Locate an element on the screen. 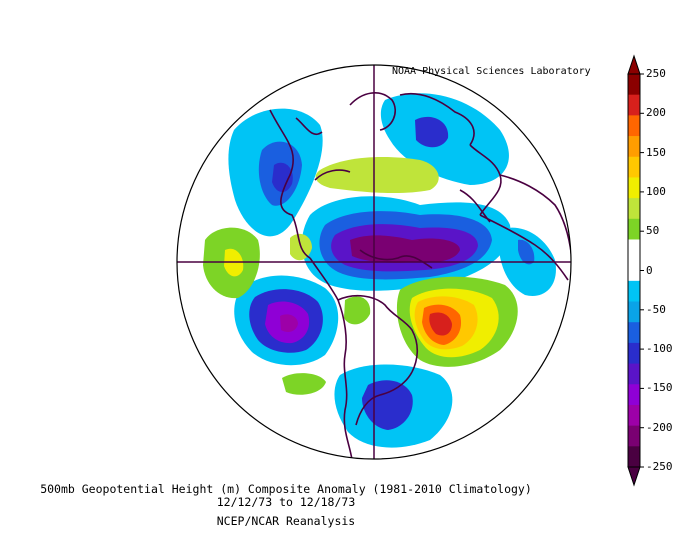  negative-anomaly-west-low-core is located at coordinates (289, 323).